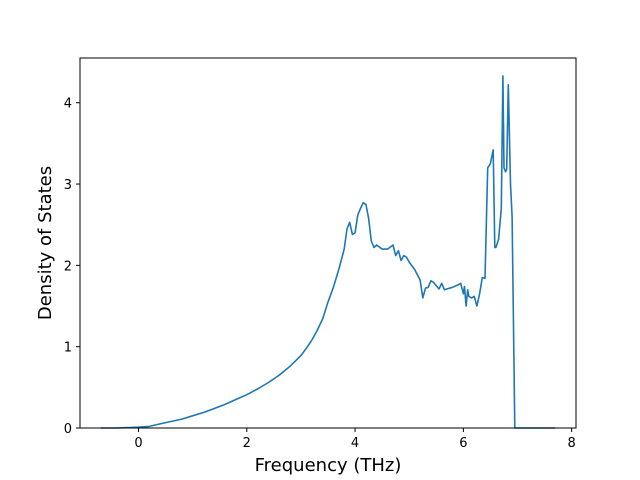  Describe the element at coordinates (45, 243) in the screenshot. I see `y-axis-label: Density of States` at that location.